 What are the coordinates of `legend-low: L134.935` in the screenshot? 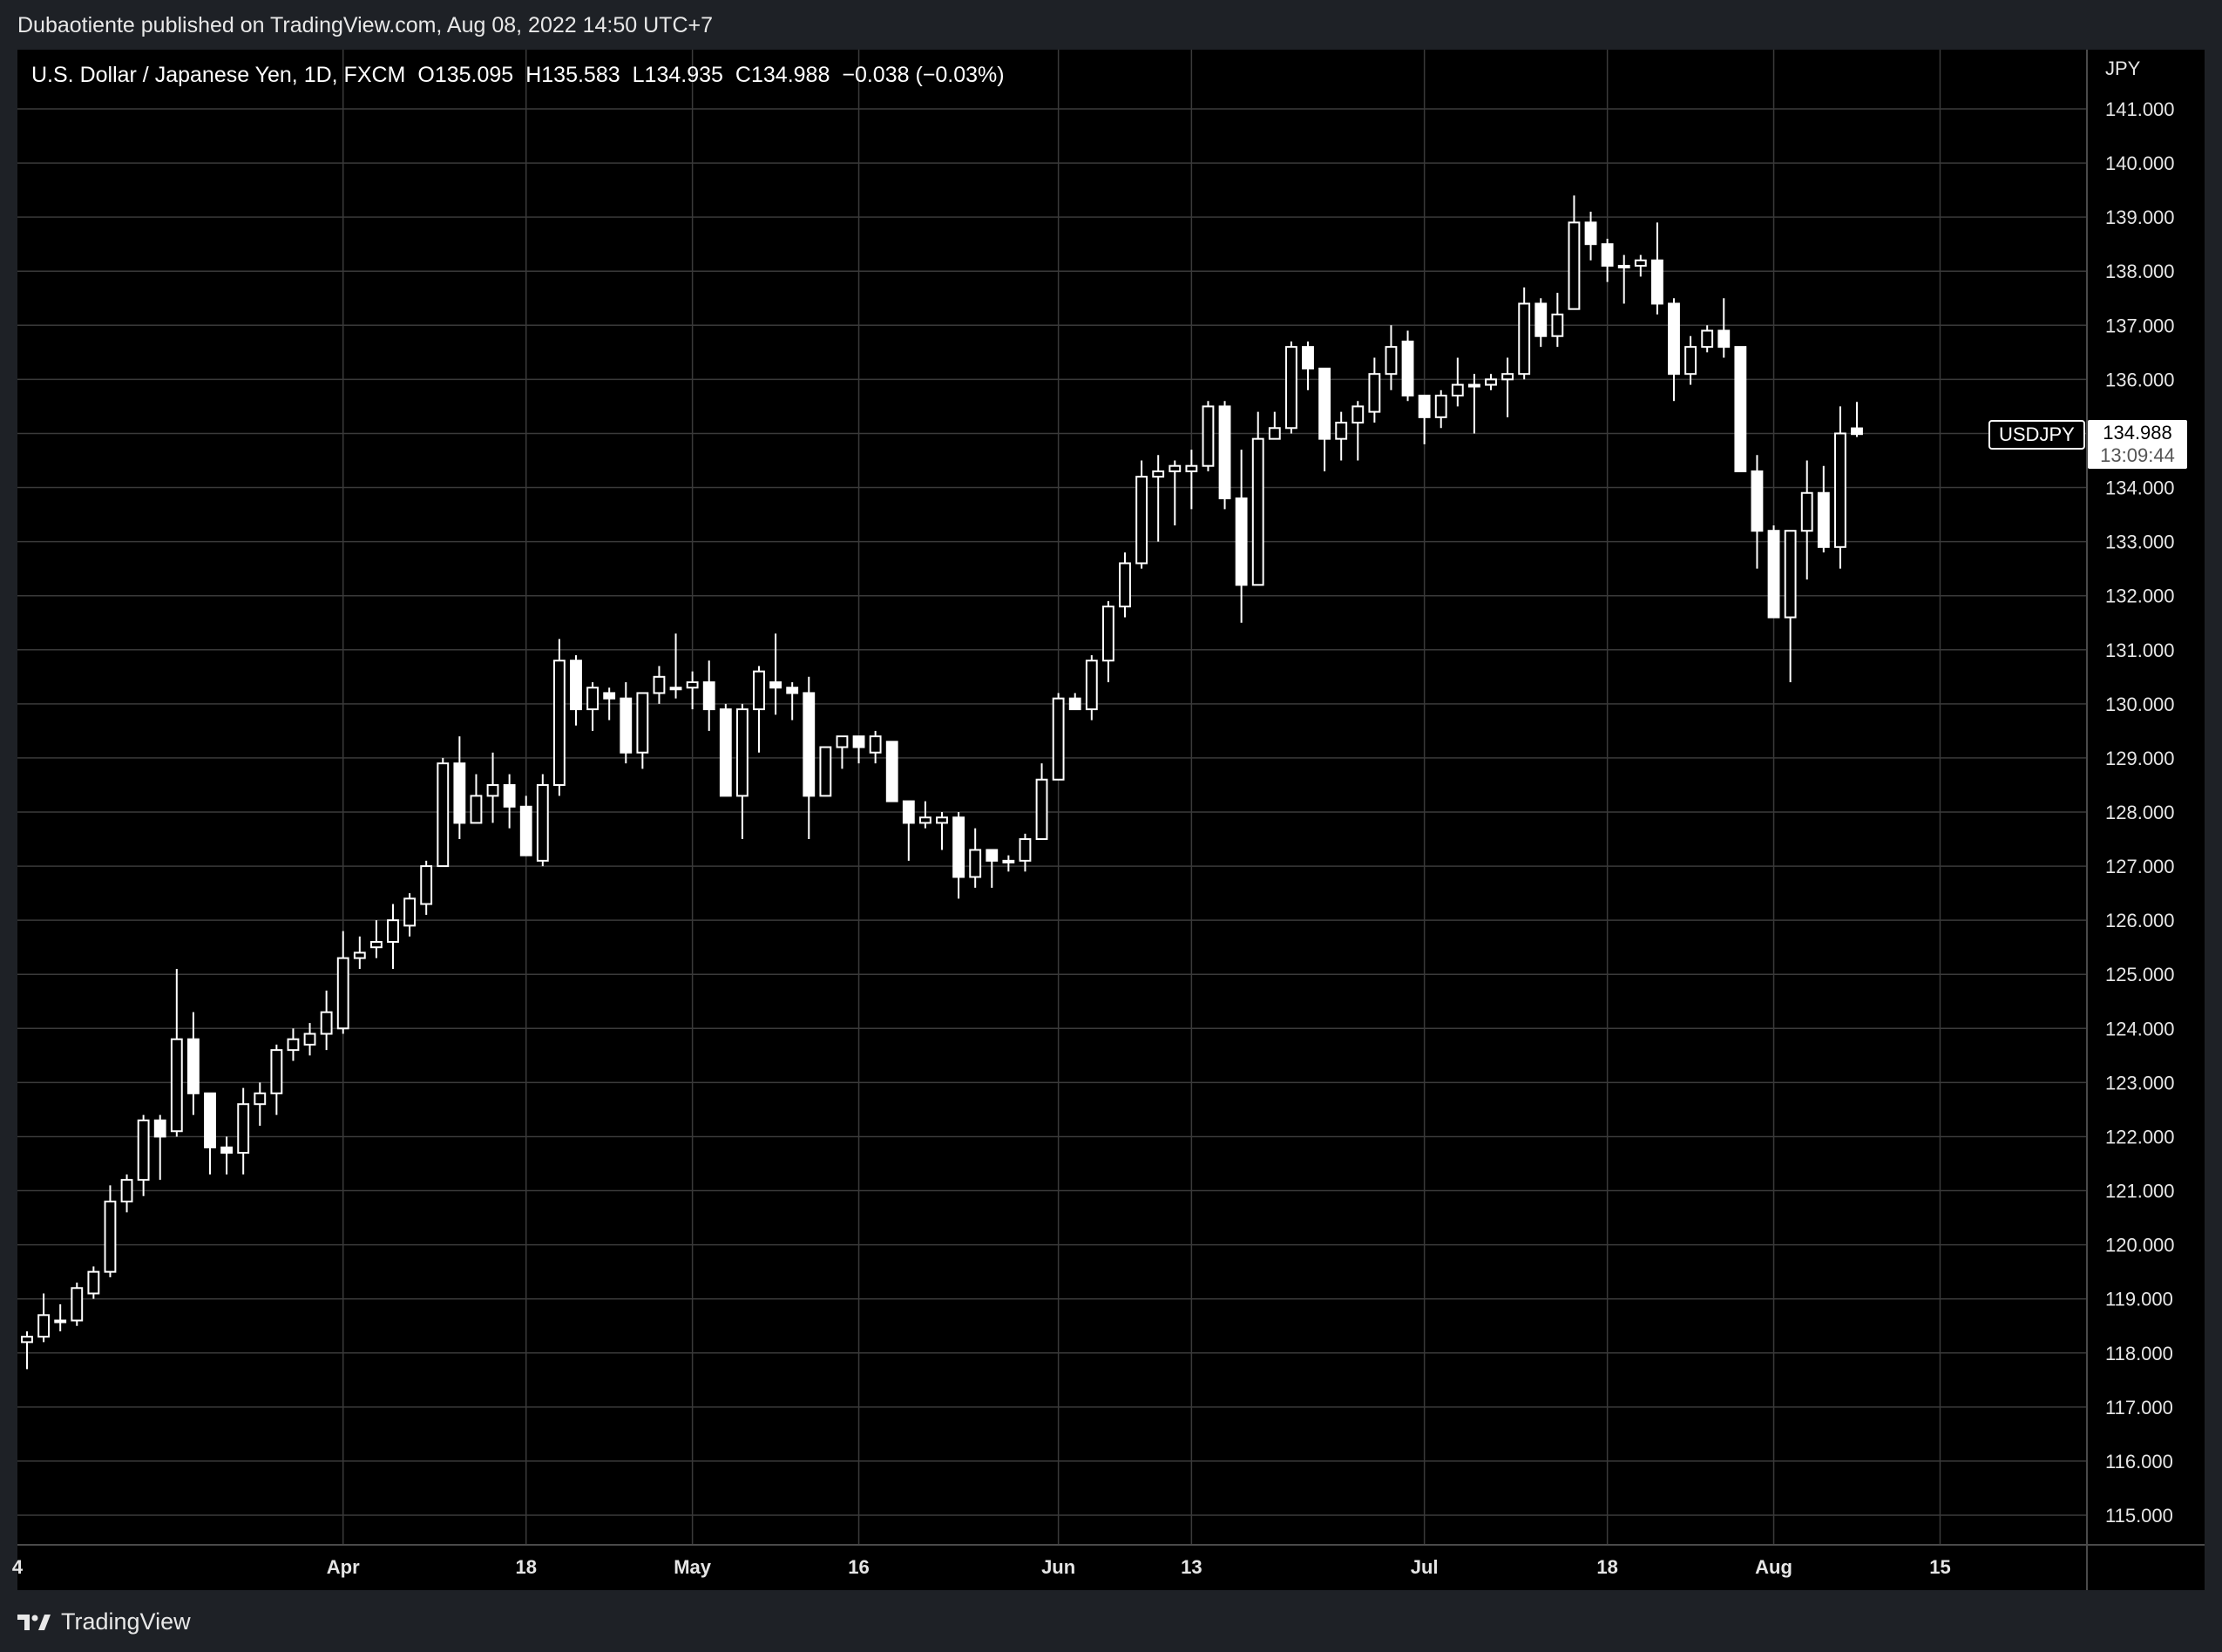 It's located at (677, 75).